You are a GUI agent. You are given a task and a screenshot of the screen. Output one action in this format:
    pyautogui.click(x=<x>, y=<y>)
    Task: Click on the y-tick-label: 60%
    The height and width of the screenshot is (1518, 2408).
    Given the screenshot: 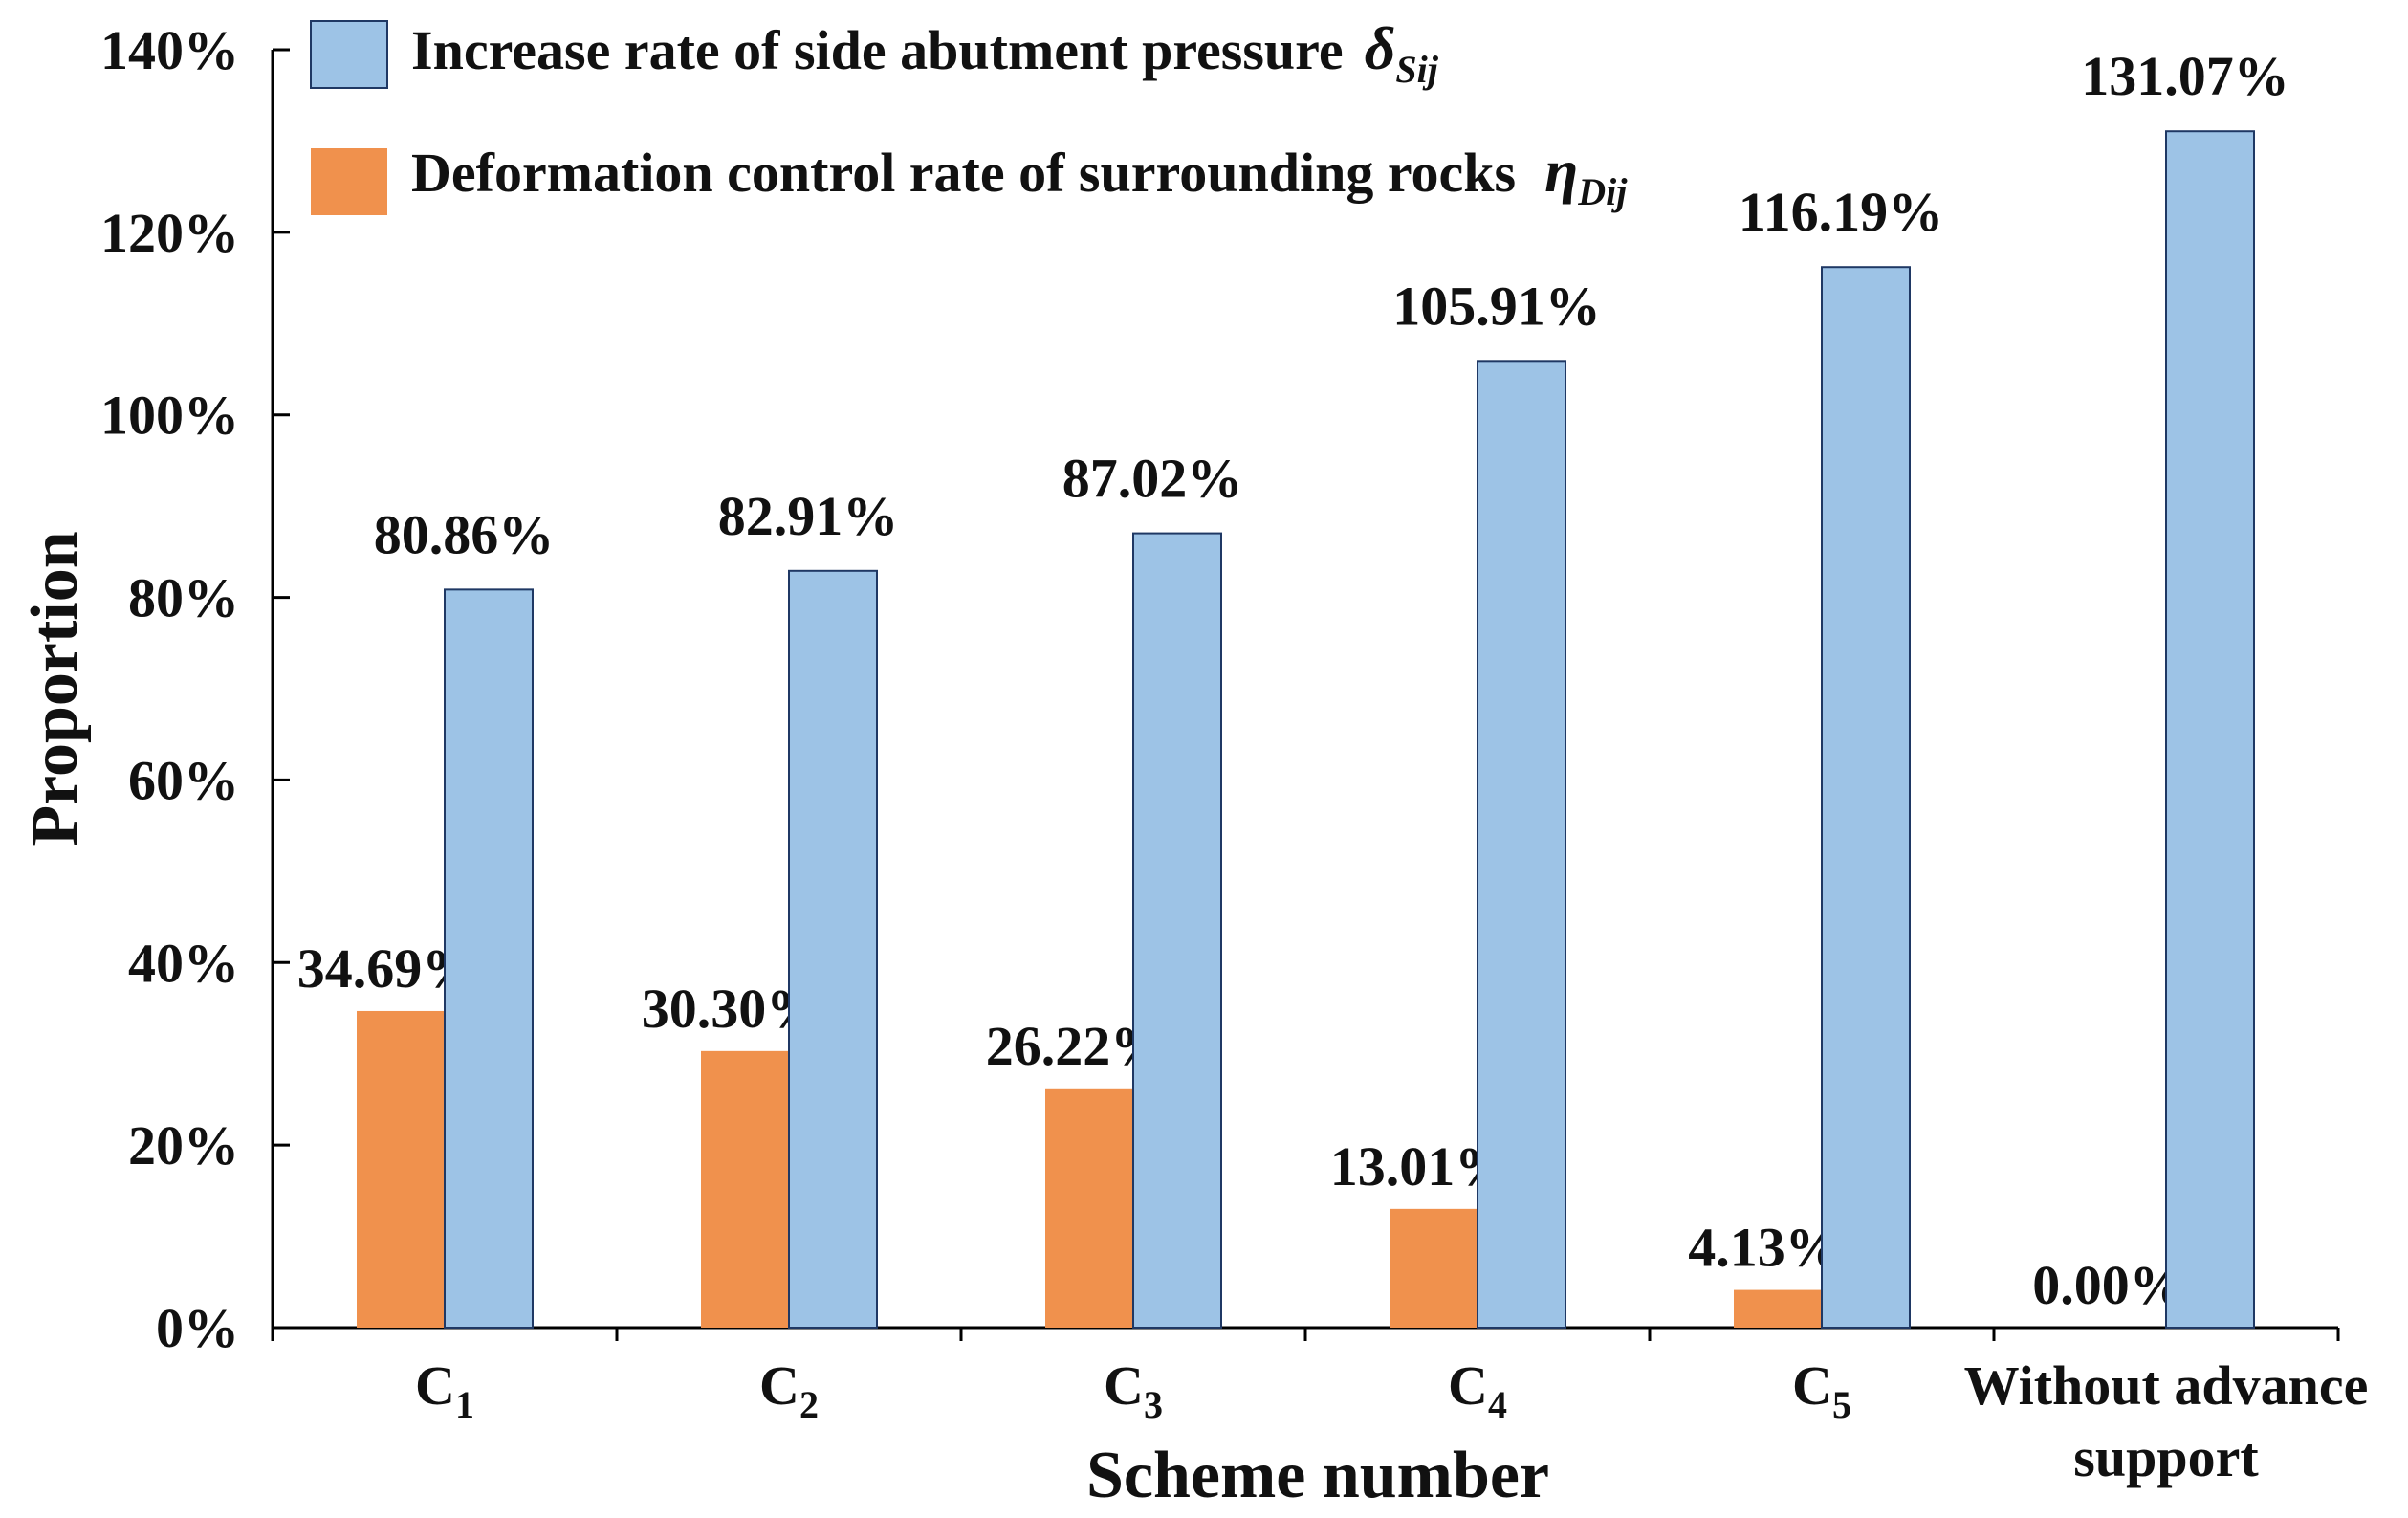 What is the action you would take?
    pyautogui.click(x=183, y=780)
    